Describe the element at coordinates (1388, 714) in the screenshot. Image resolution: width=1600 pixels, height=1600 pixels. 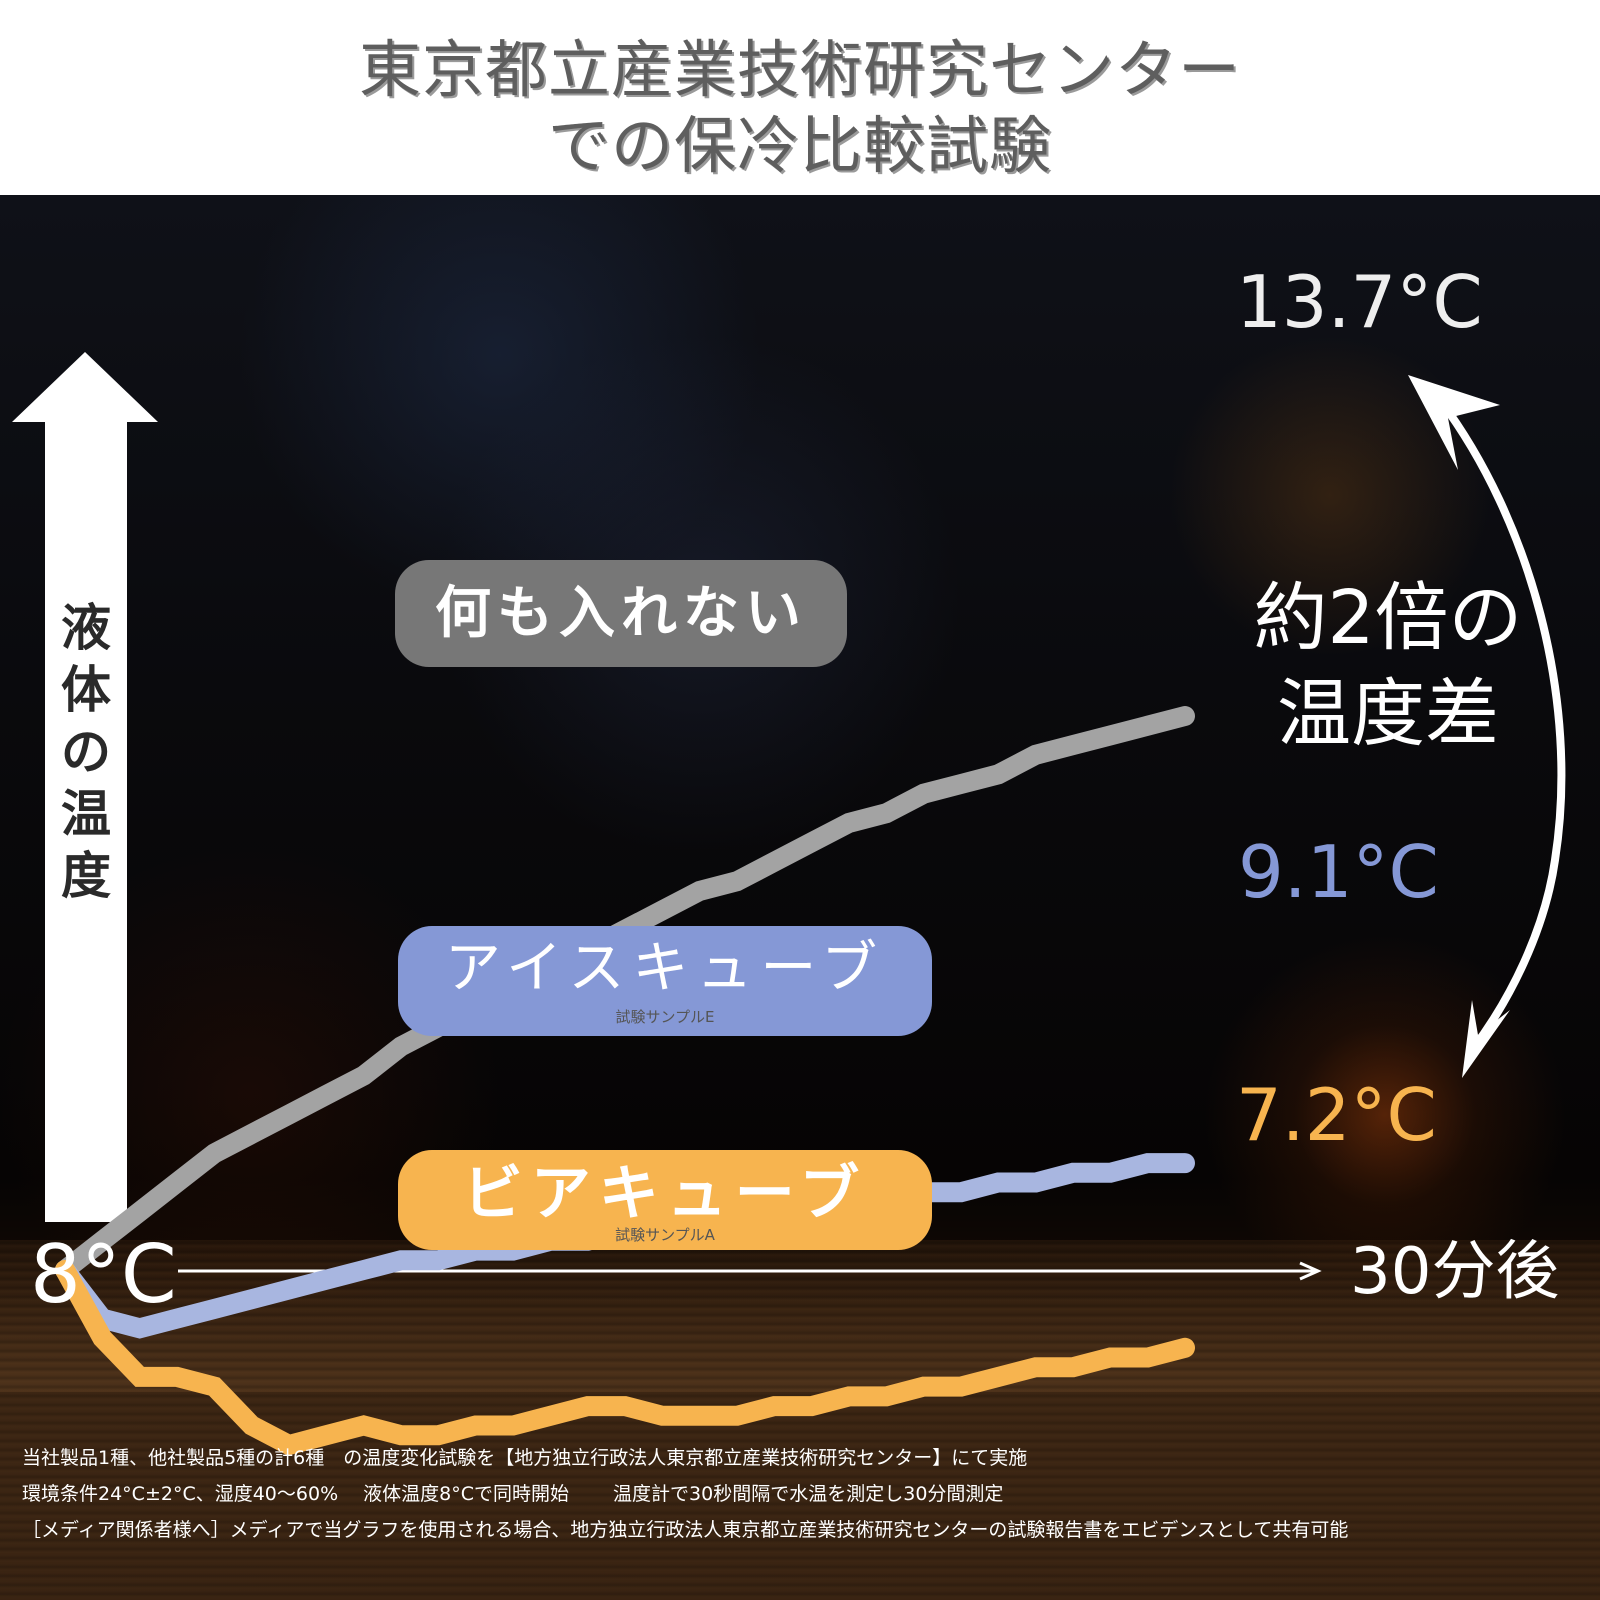
I see `difference-line-2: 温度差` at that location.